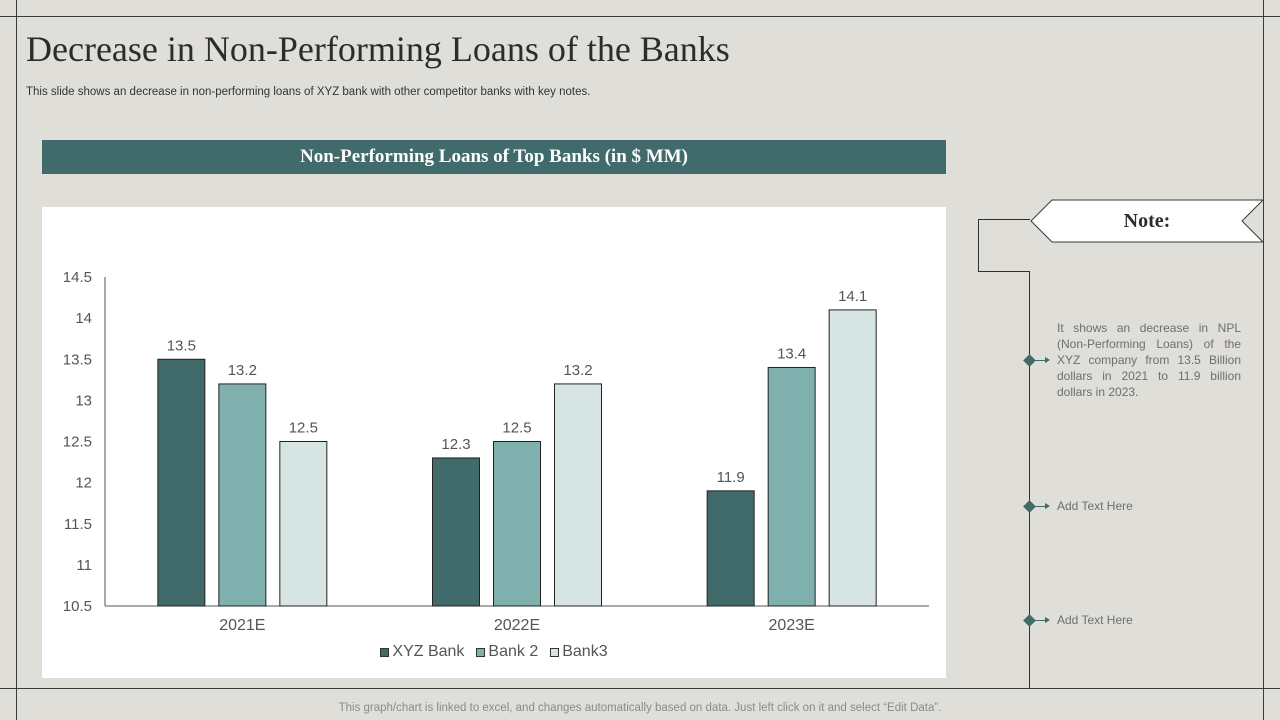 The width and height of the screenshot is (1280, 720). I want to click on frame-left-line, so click(16, 360).